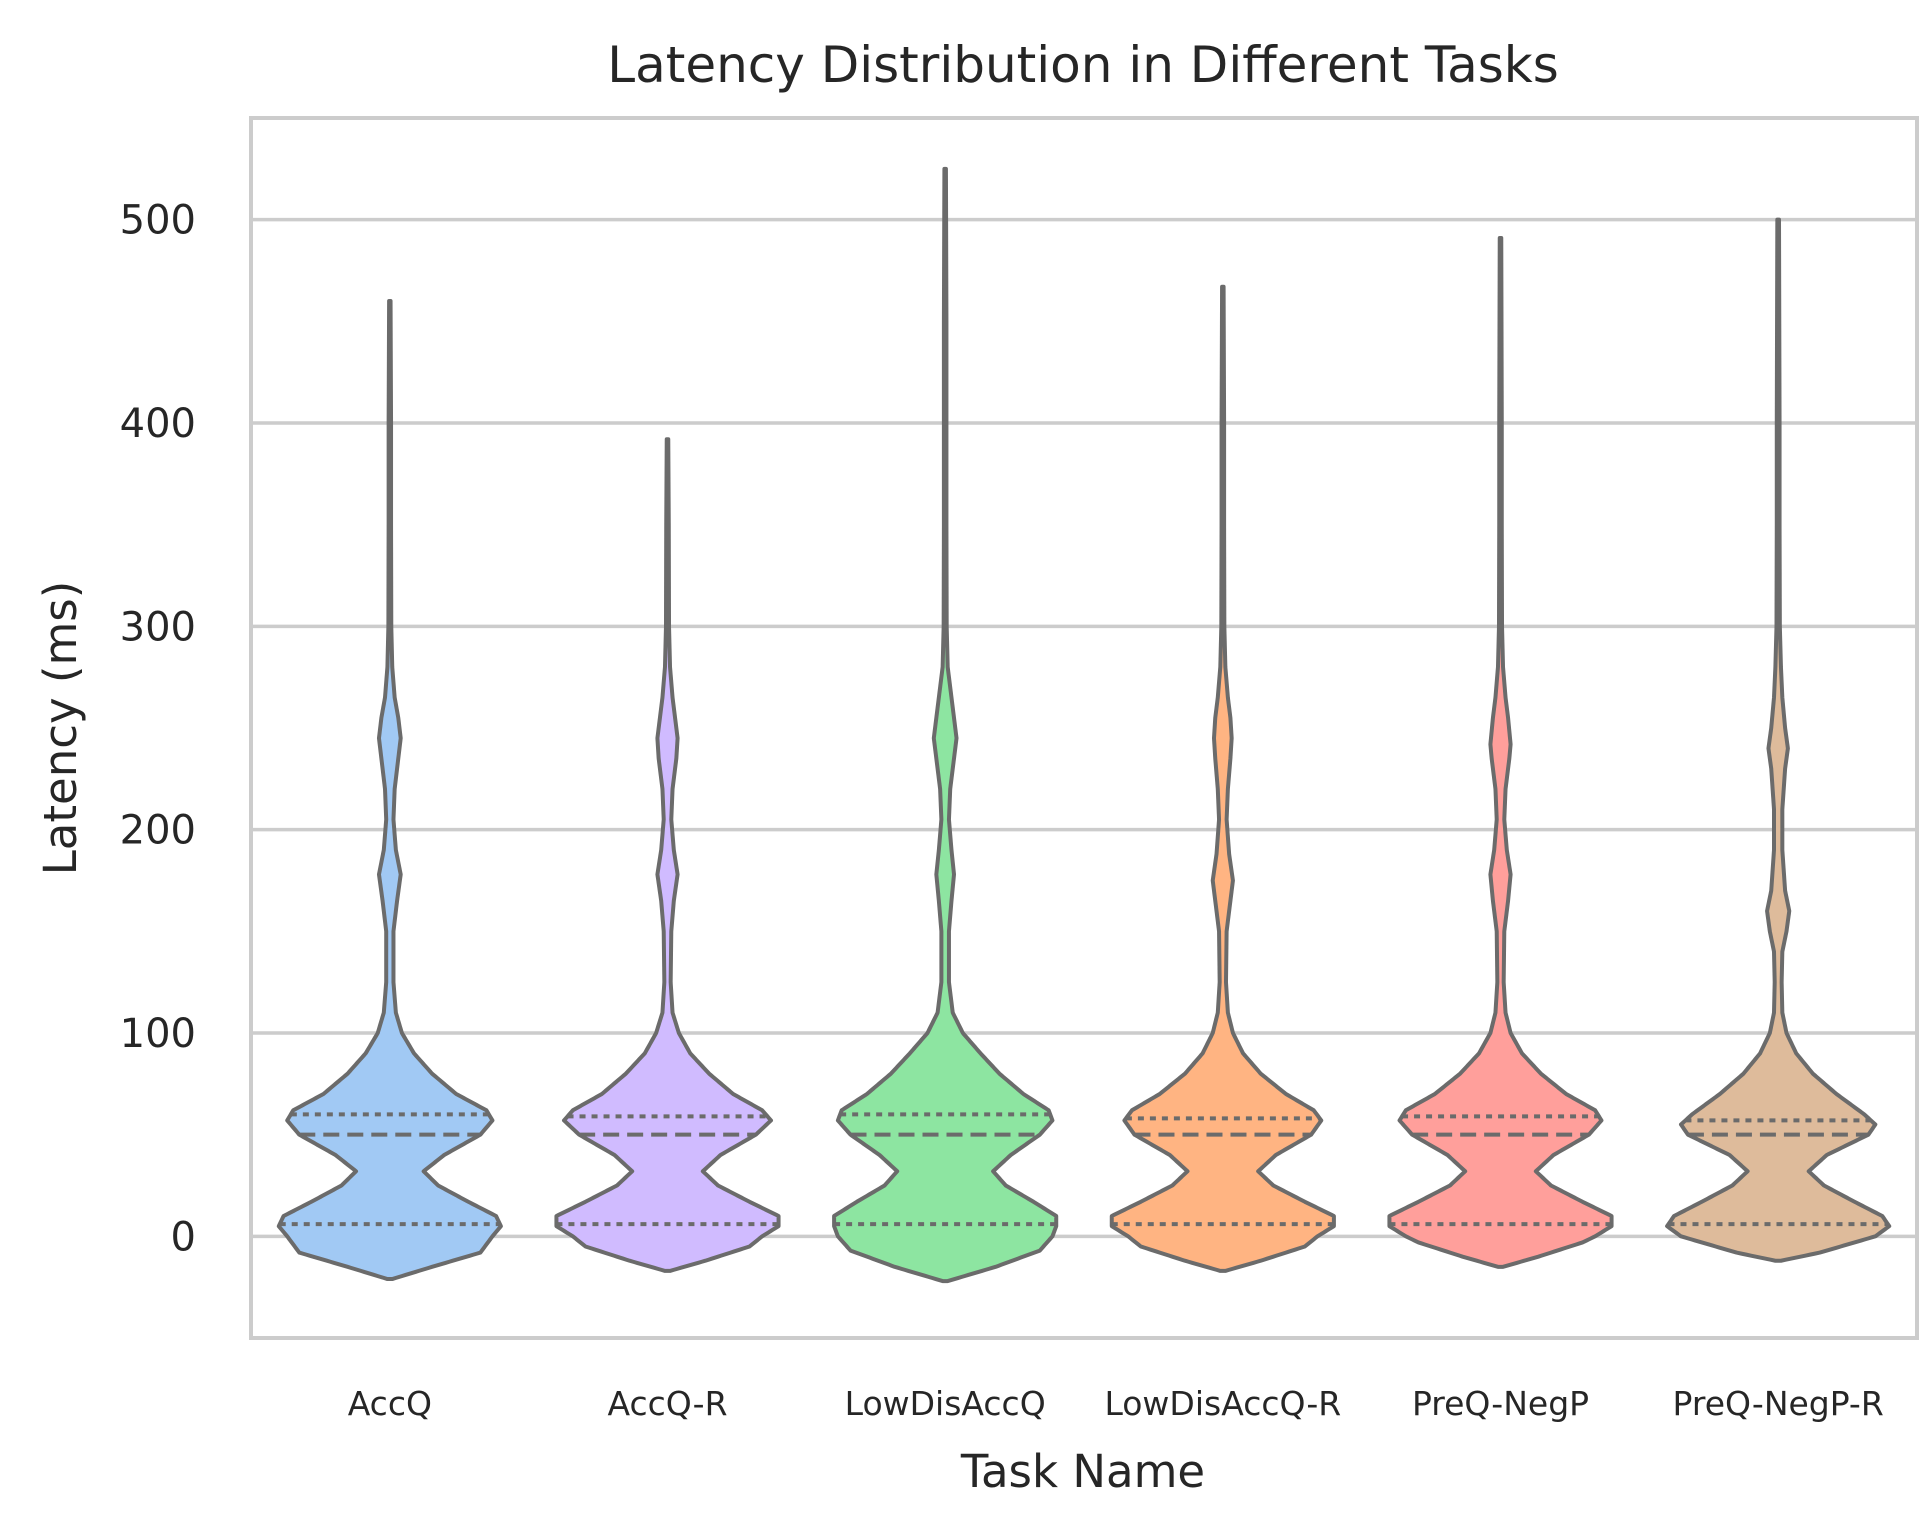  What do you see at coordinates (389, 790) in the screenshot?
I see `violin-accq` at bounding box center [389, 790].